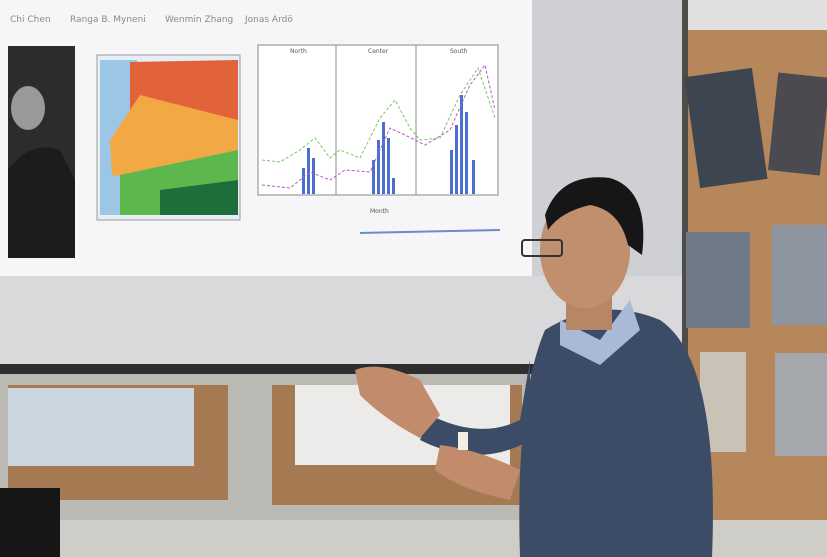  Describe the element at coordinates (30, 522) in the screenshot. I see `monitor` at that location.